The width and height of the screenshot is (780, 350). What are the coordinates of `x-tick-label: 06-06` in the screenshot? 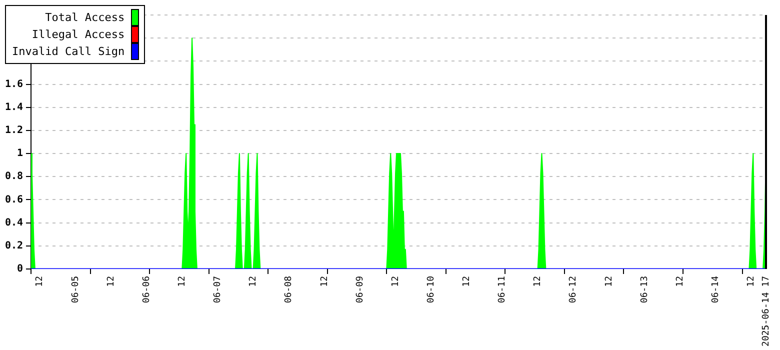 It's located at (147, 290).